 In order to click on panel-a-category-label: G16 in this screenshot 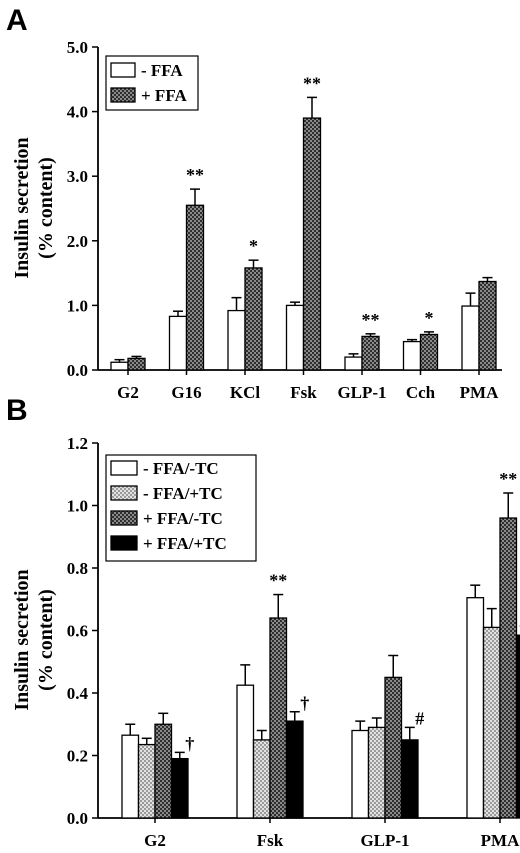, I will do `click(186, 392)`.